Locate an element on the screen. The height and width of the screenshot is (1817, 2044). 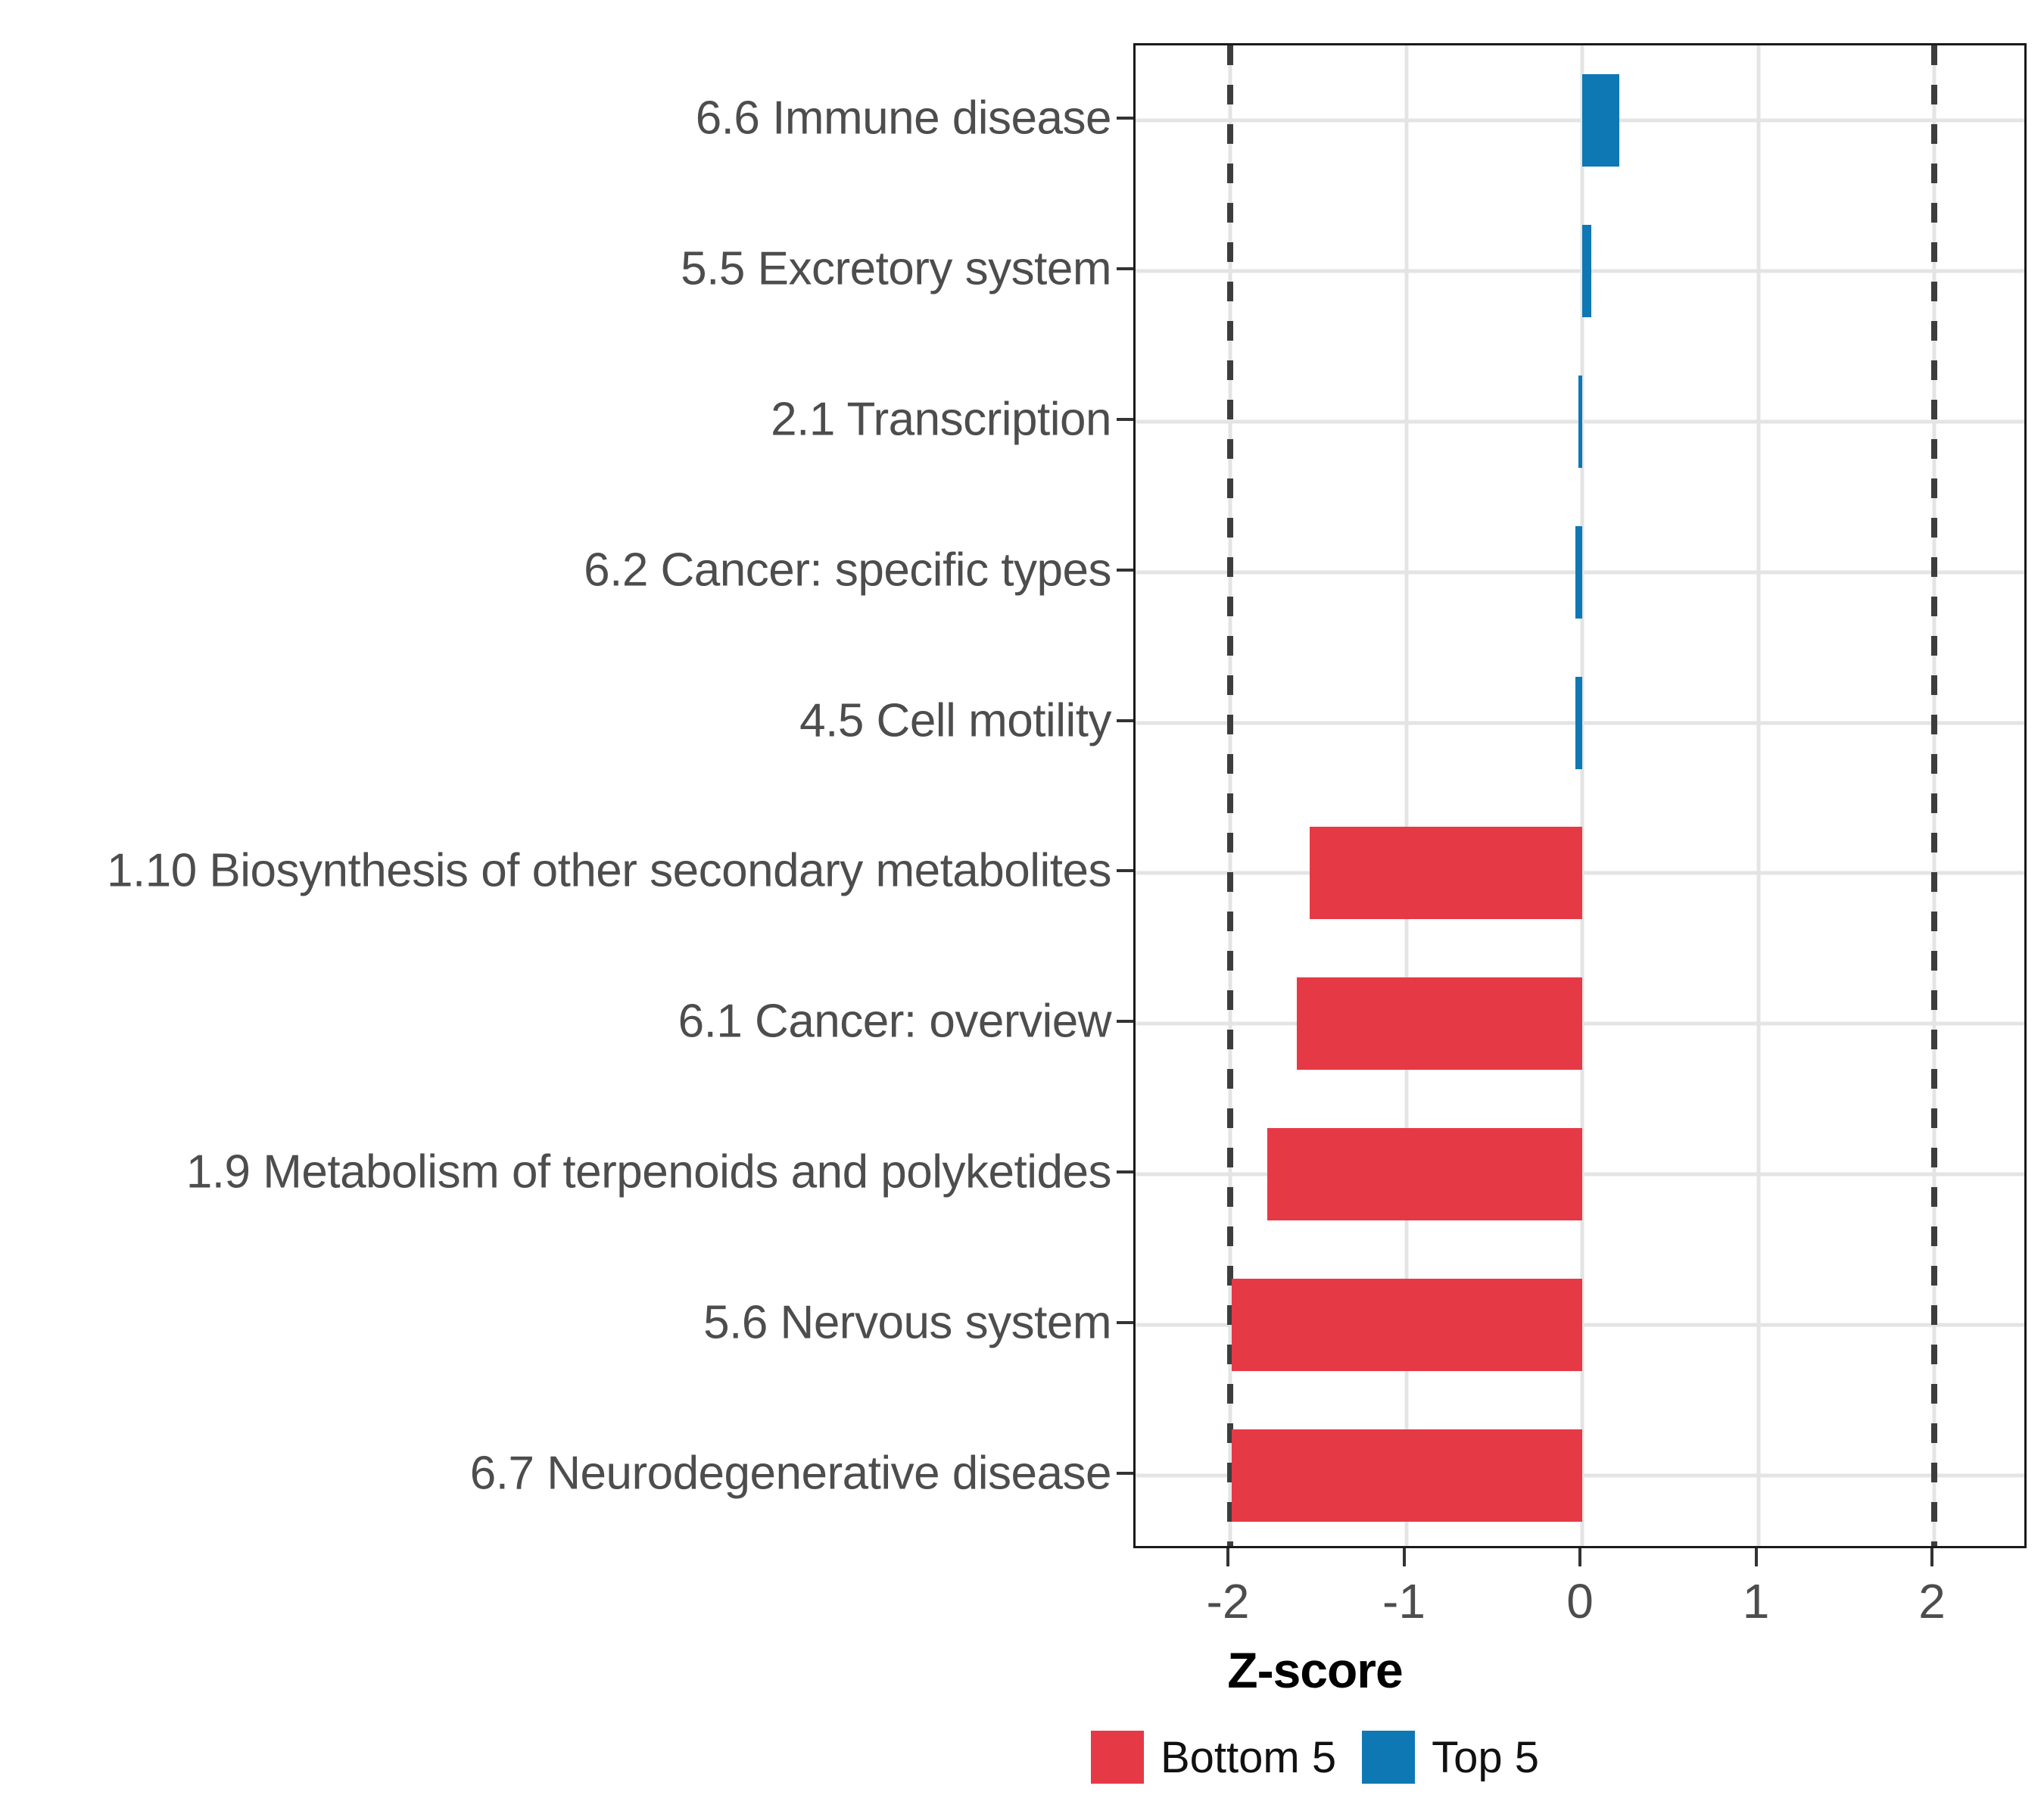
y-axis-label: 5.6 Nervous system is located at coordinates (907, 1322).